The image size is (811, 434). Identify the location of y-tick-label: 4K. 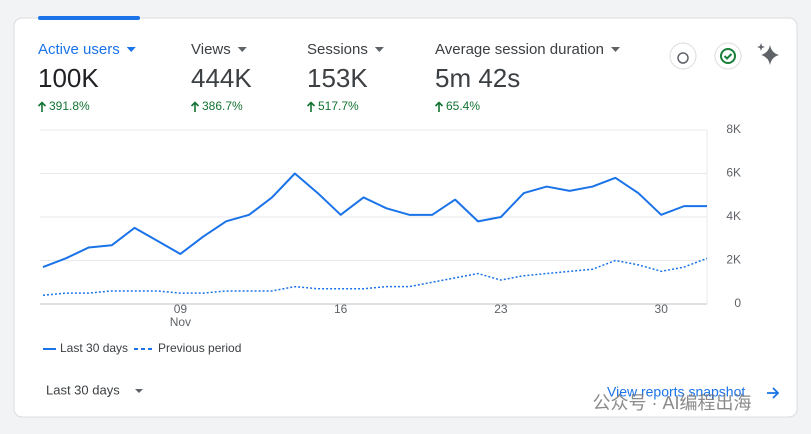
(733, 216).